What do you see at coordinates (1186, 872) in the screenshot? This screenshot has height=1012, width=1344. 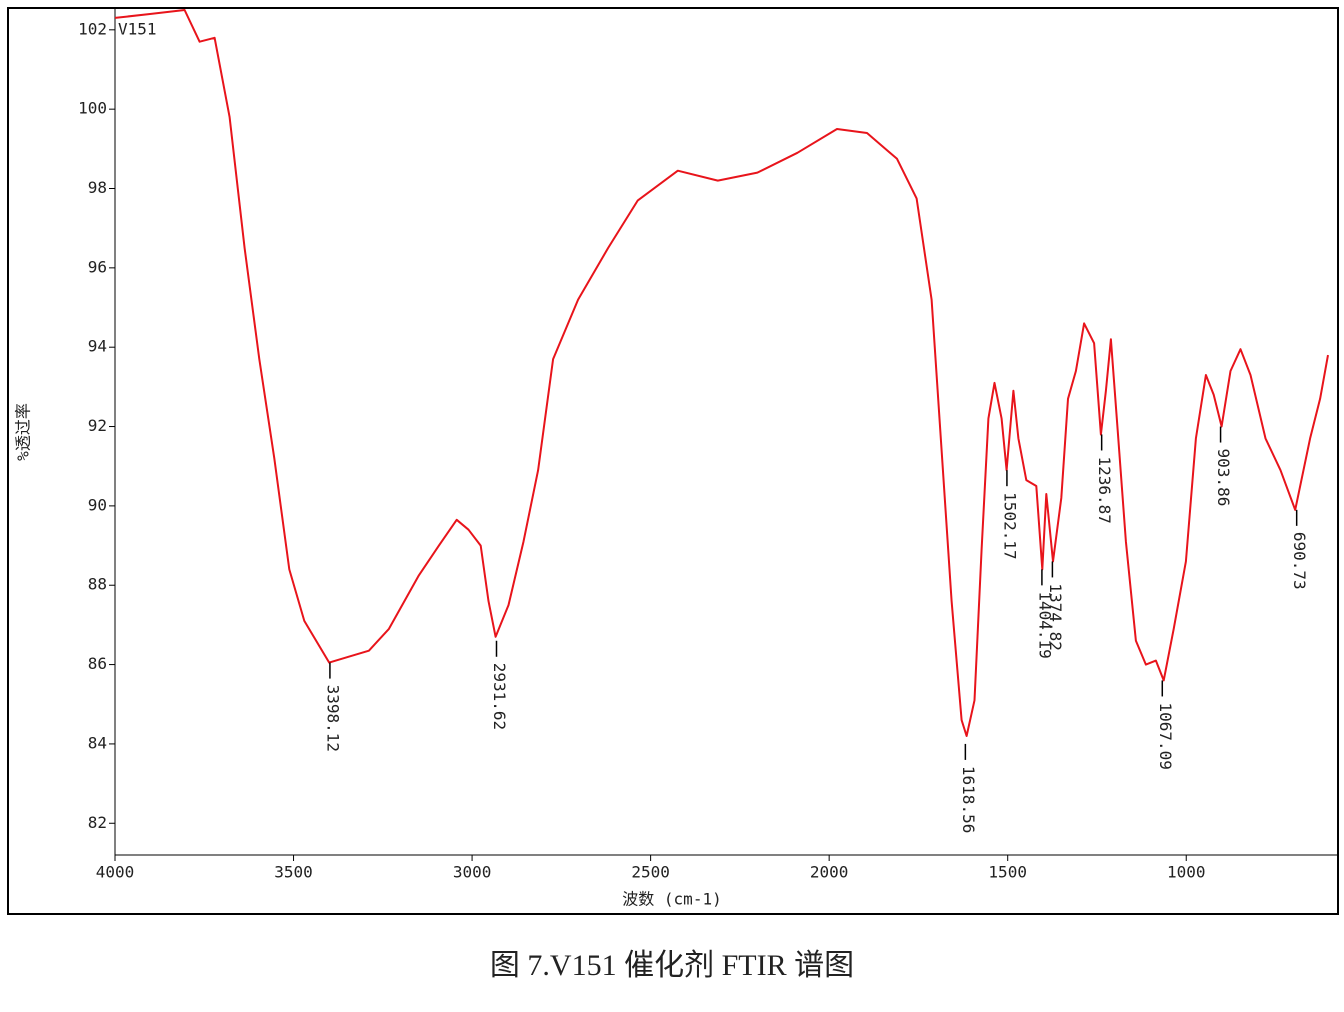 I see `x-tick-label: 1000` at bounding box center [1186, 872].